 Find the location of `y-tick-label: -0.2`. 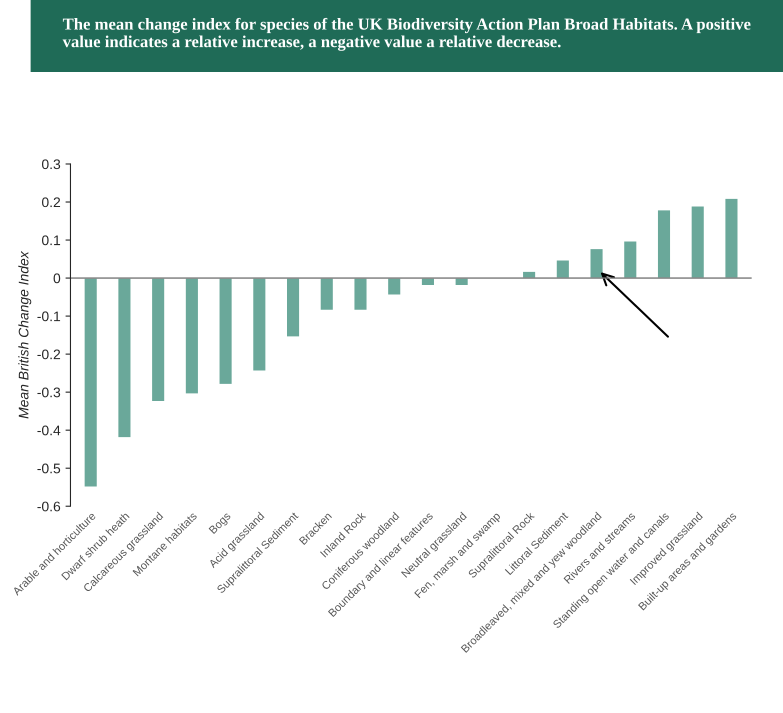

y-tick-label: -0.2 is located at coordinates (48, 354).